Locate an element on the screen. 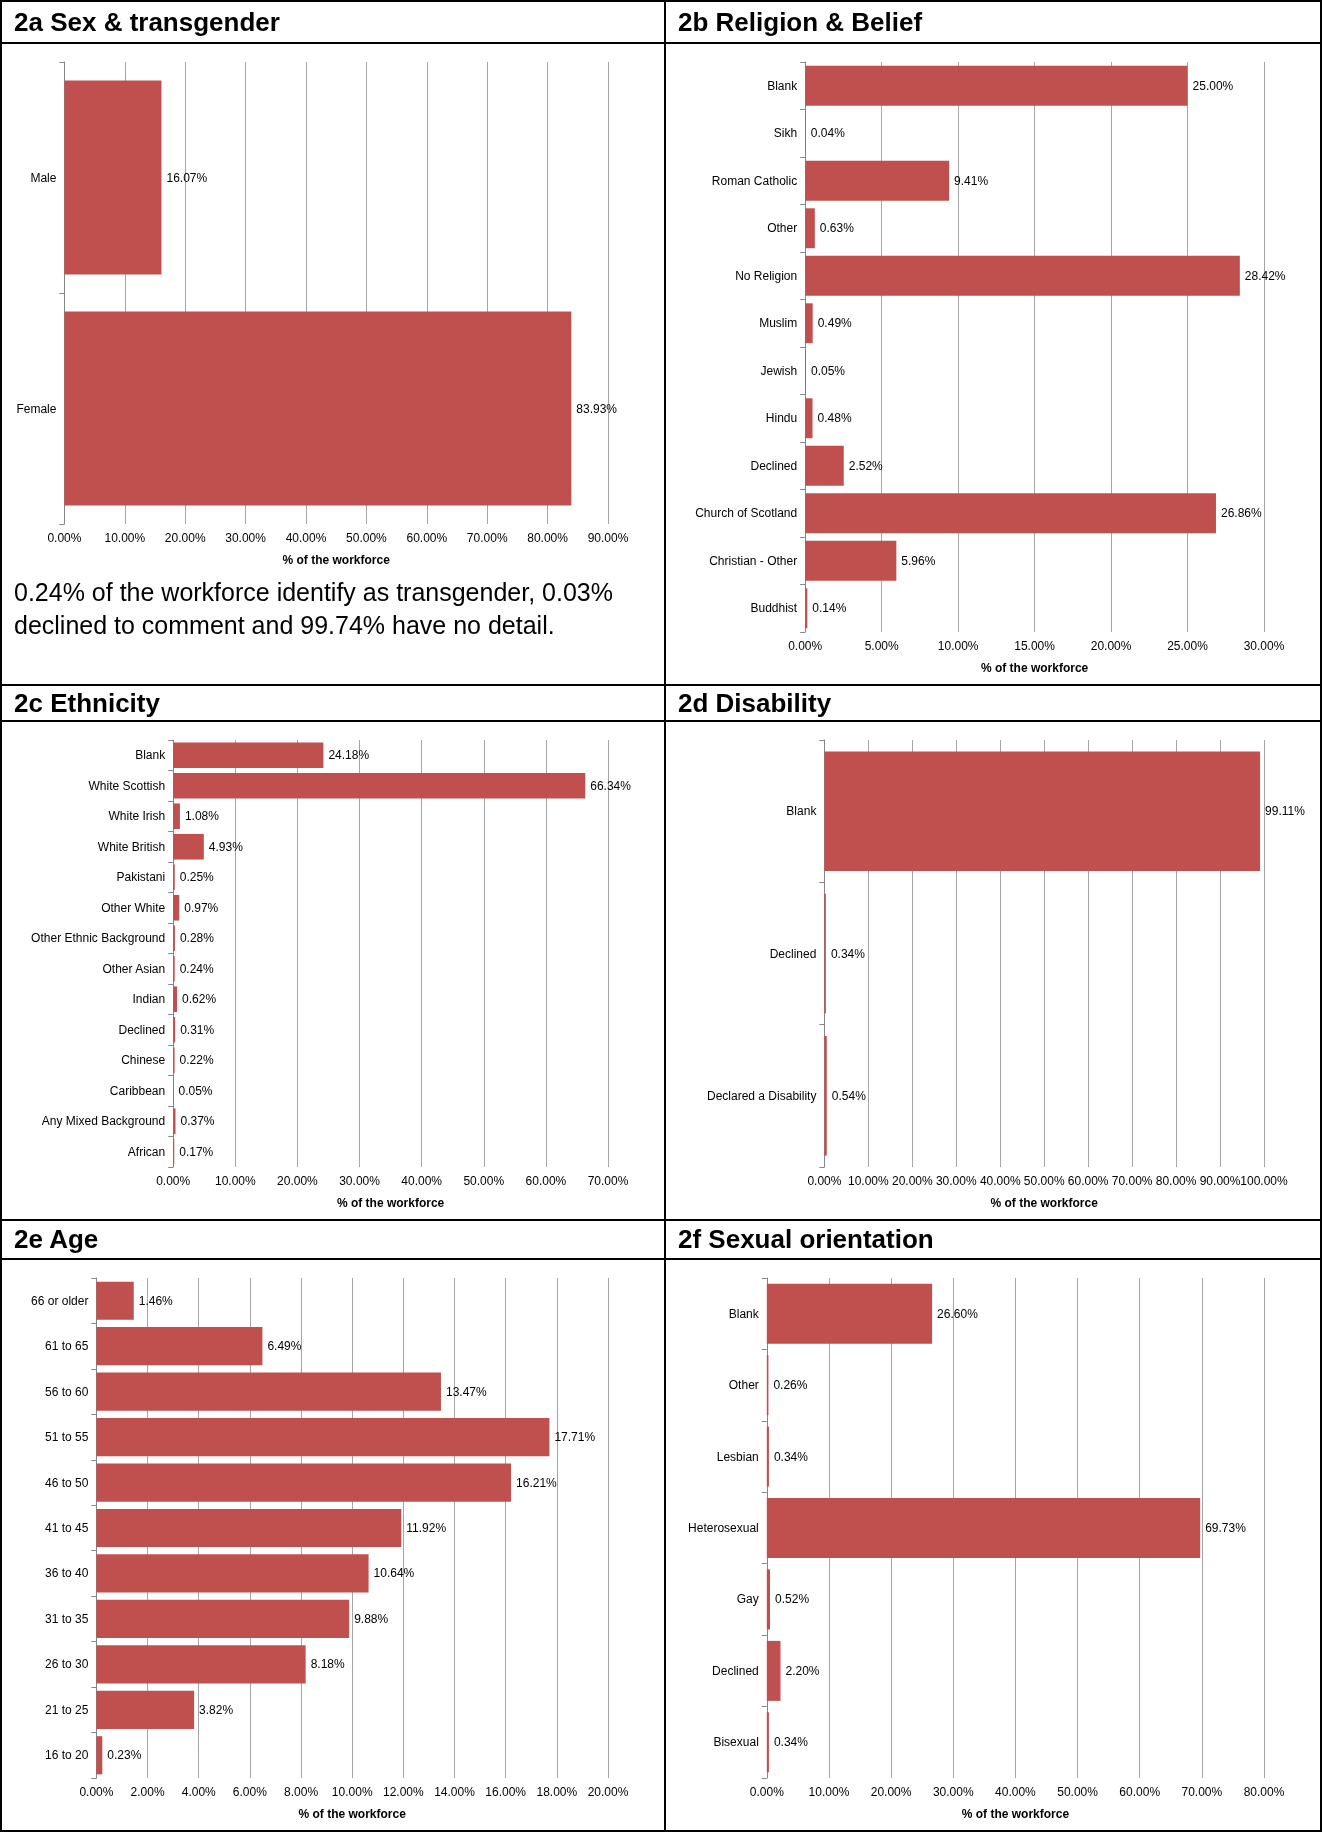 The height and width of the screenshot is (1832, 1322). data-label: 66.34% is located at coordinates (611, 785).